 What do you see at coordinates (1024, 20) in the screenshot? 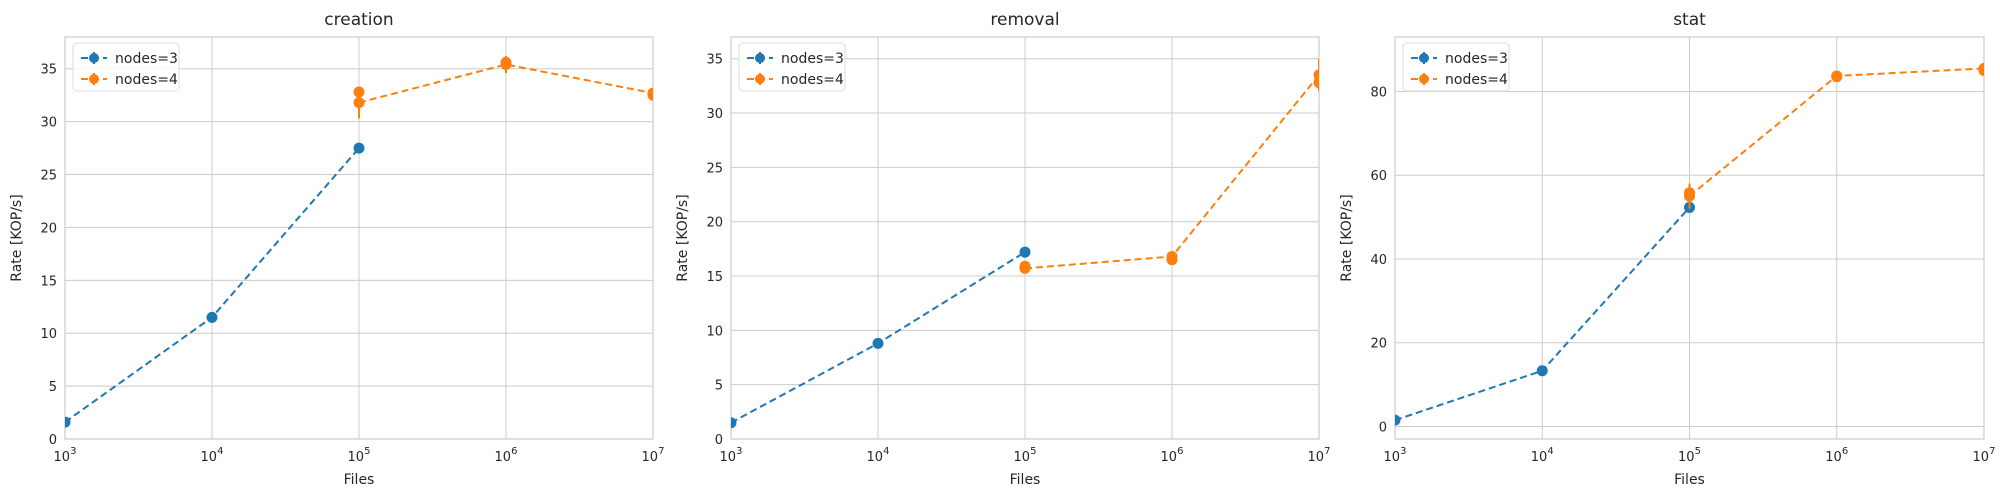
I see `chart-title: removal` at bounding box center [1024, 20].